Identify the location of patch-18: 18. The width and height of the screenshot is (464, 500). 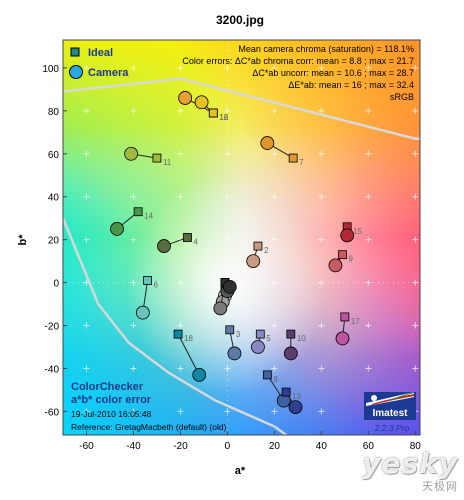
(190, 355).